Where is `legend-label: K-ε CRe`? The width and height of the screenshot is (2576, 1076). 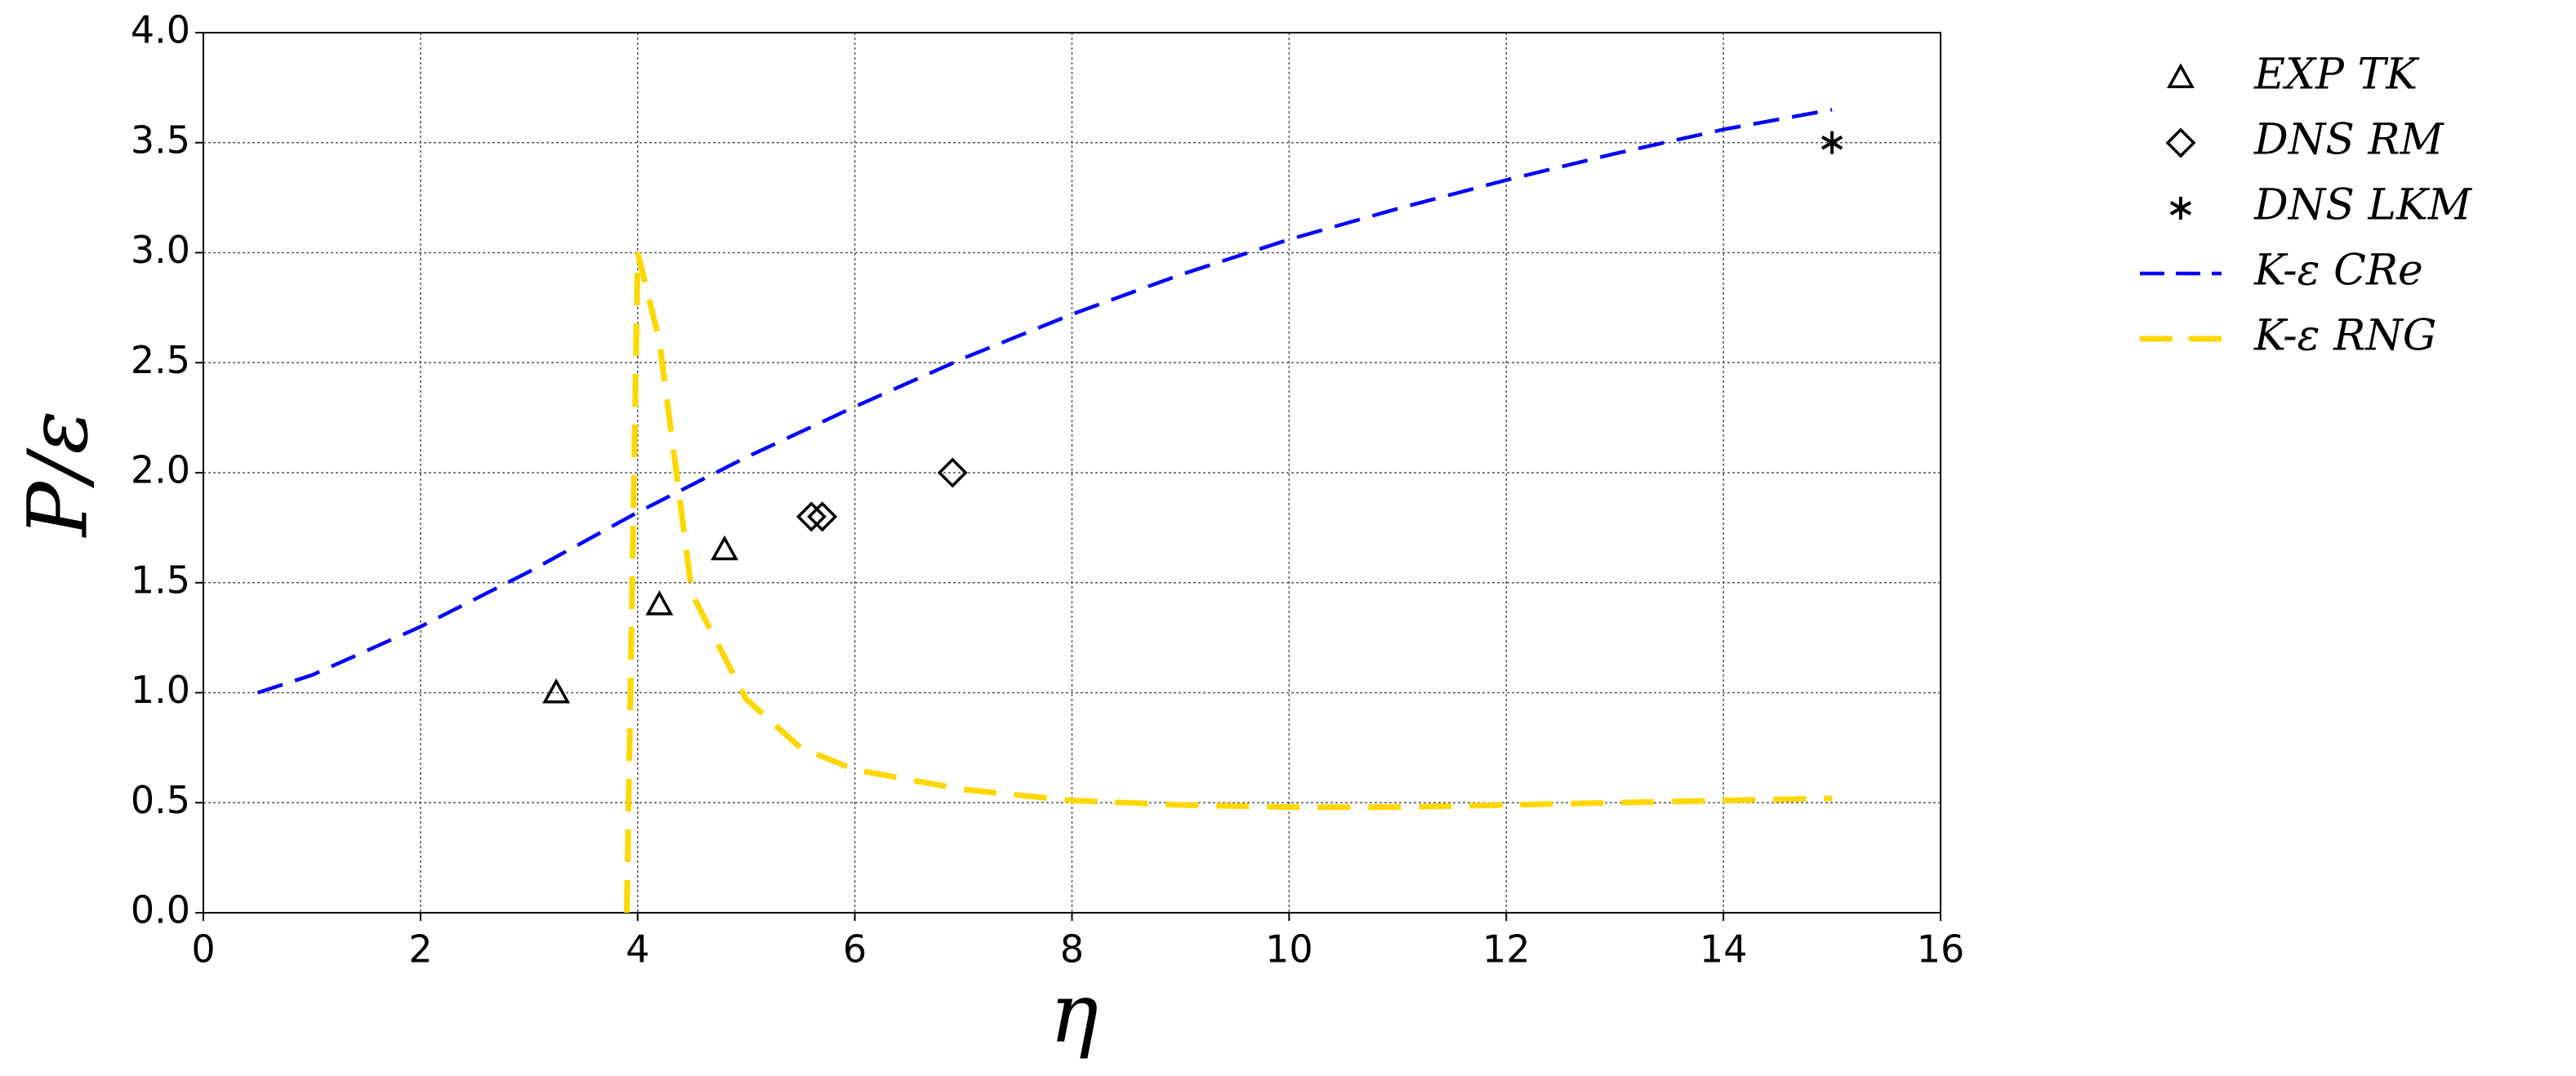
legend-label: K-ε CRe is located at coordinates (2338, 271).